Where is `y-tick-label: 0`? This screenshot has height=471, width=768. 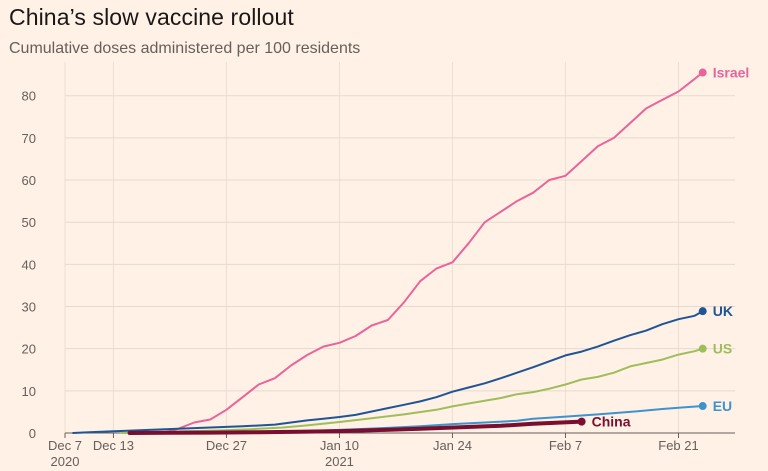
y-tick-label: 0 is located at coordinates (32, 433).